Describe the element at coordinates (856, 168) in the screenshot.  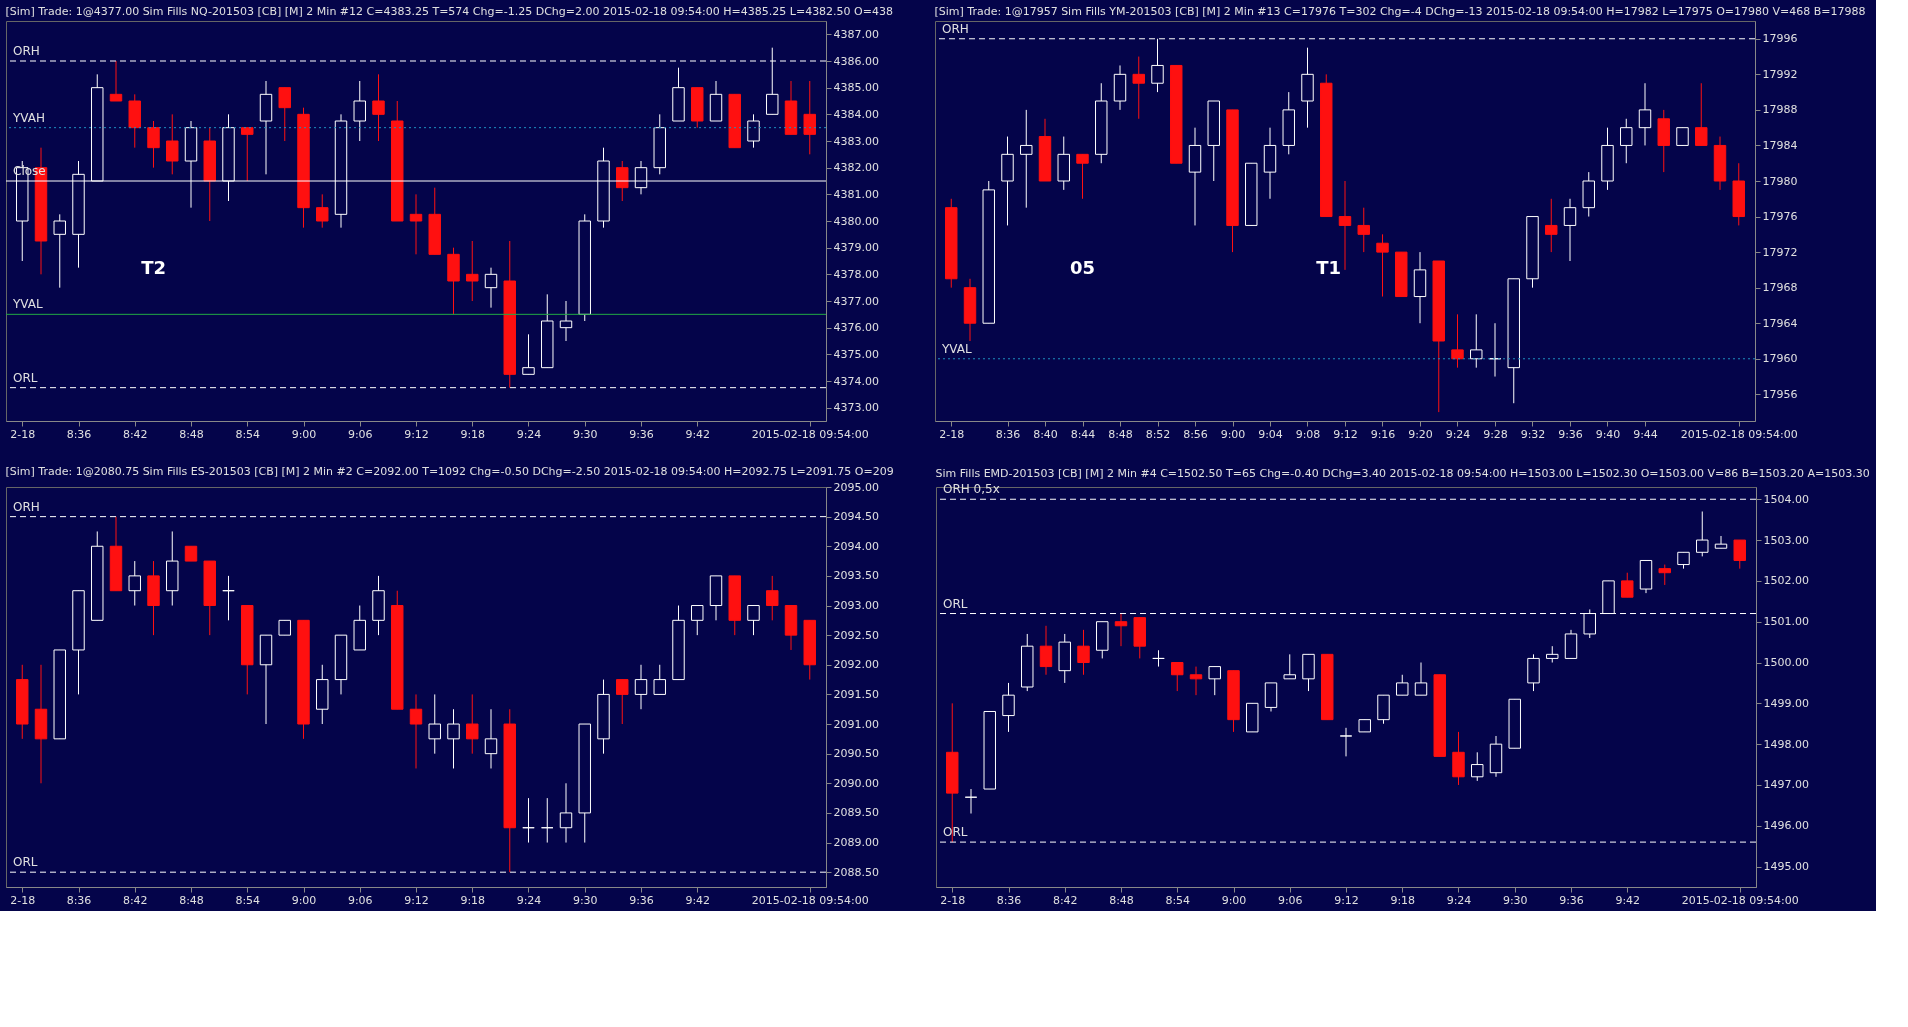
I see `y-tick-label: 4382.00` at that location.